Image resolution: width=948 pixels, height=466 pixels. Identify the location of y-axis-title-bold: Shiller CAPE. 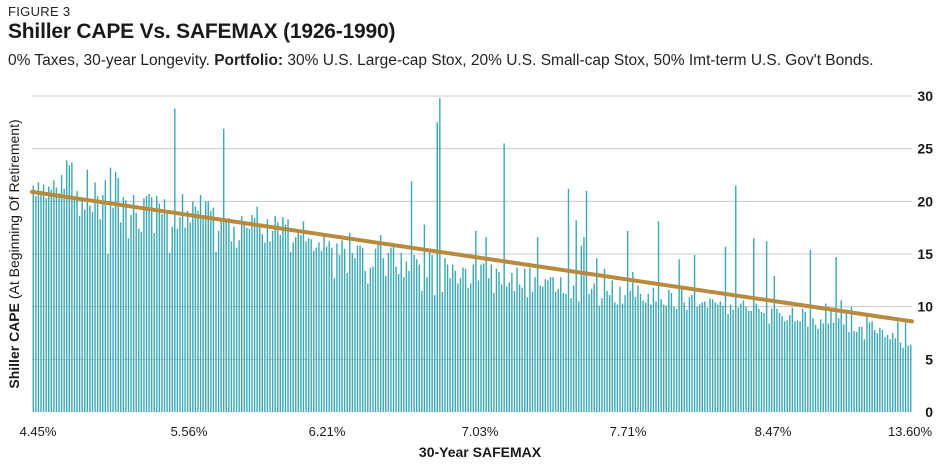
(14, 346).